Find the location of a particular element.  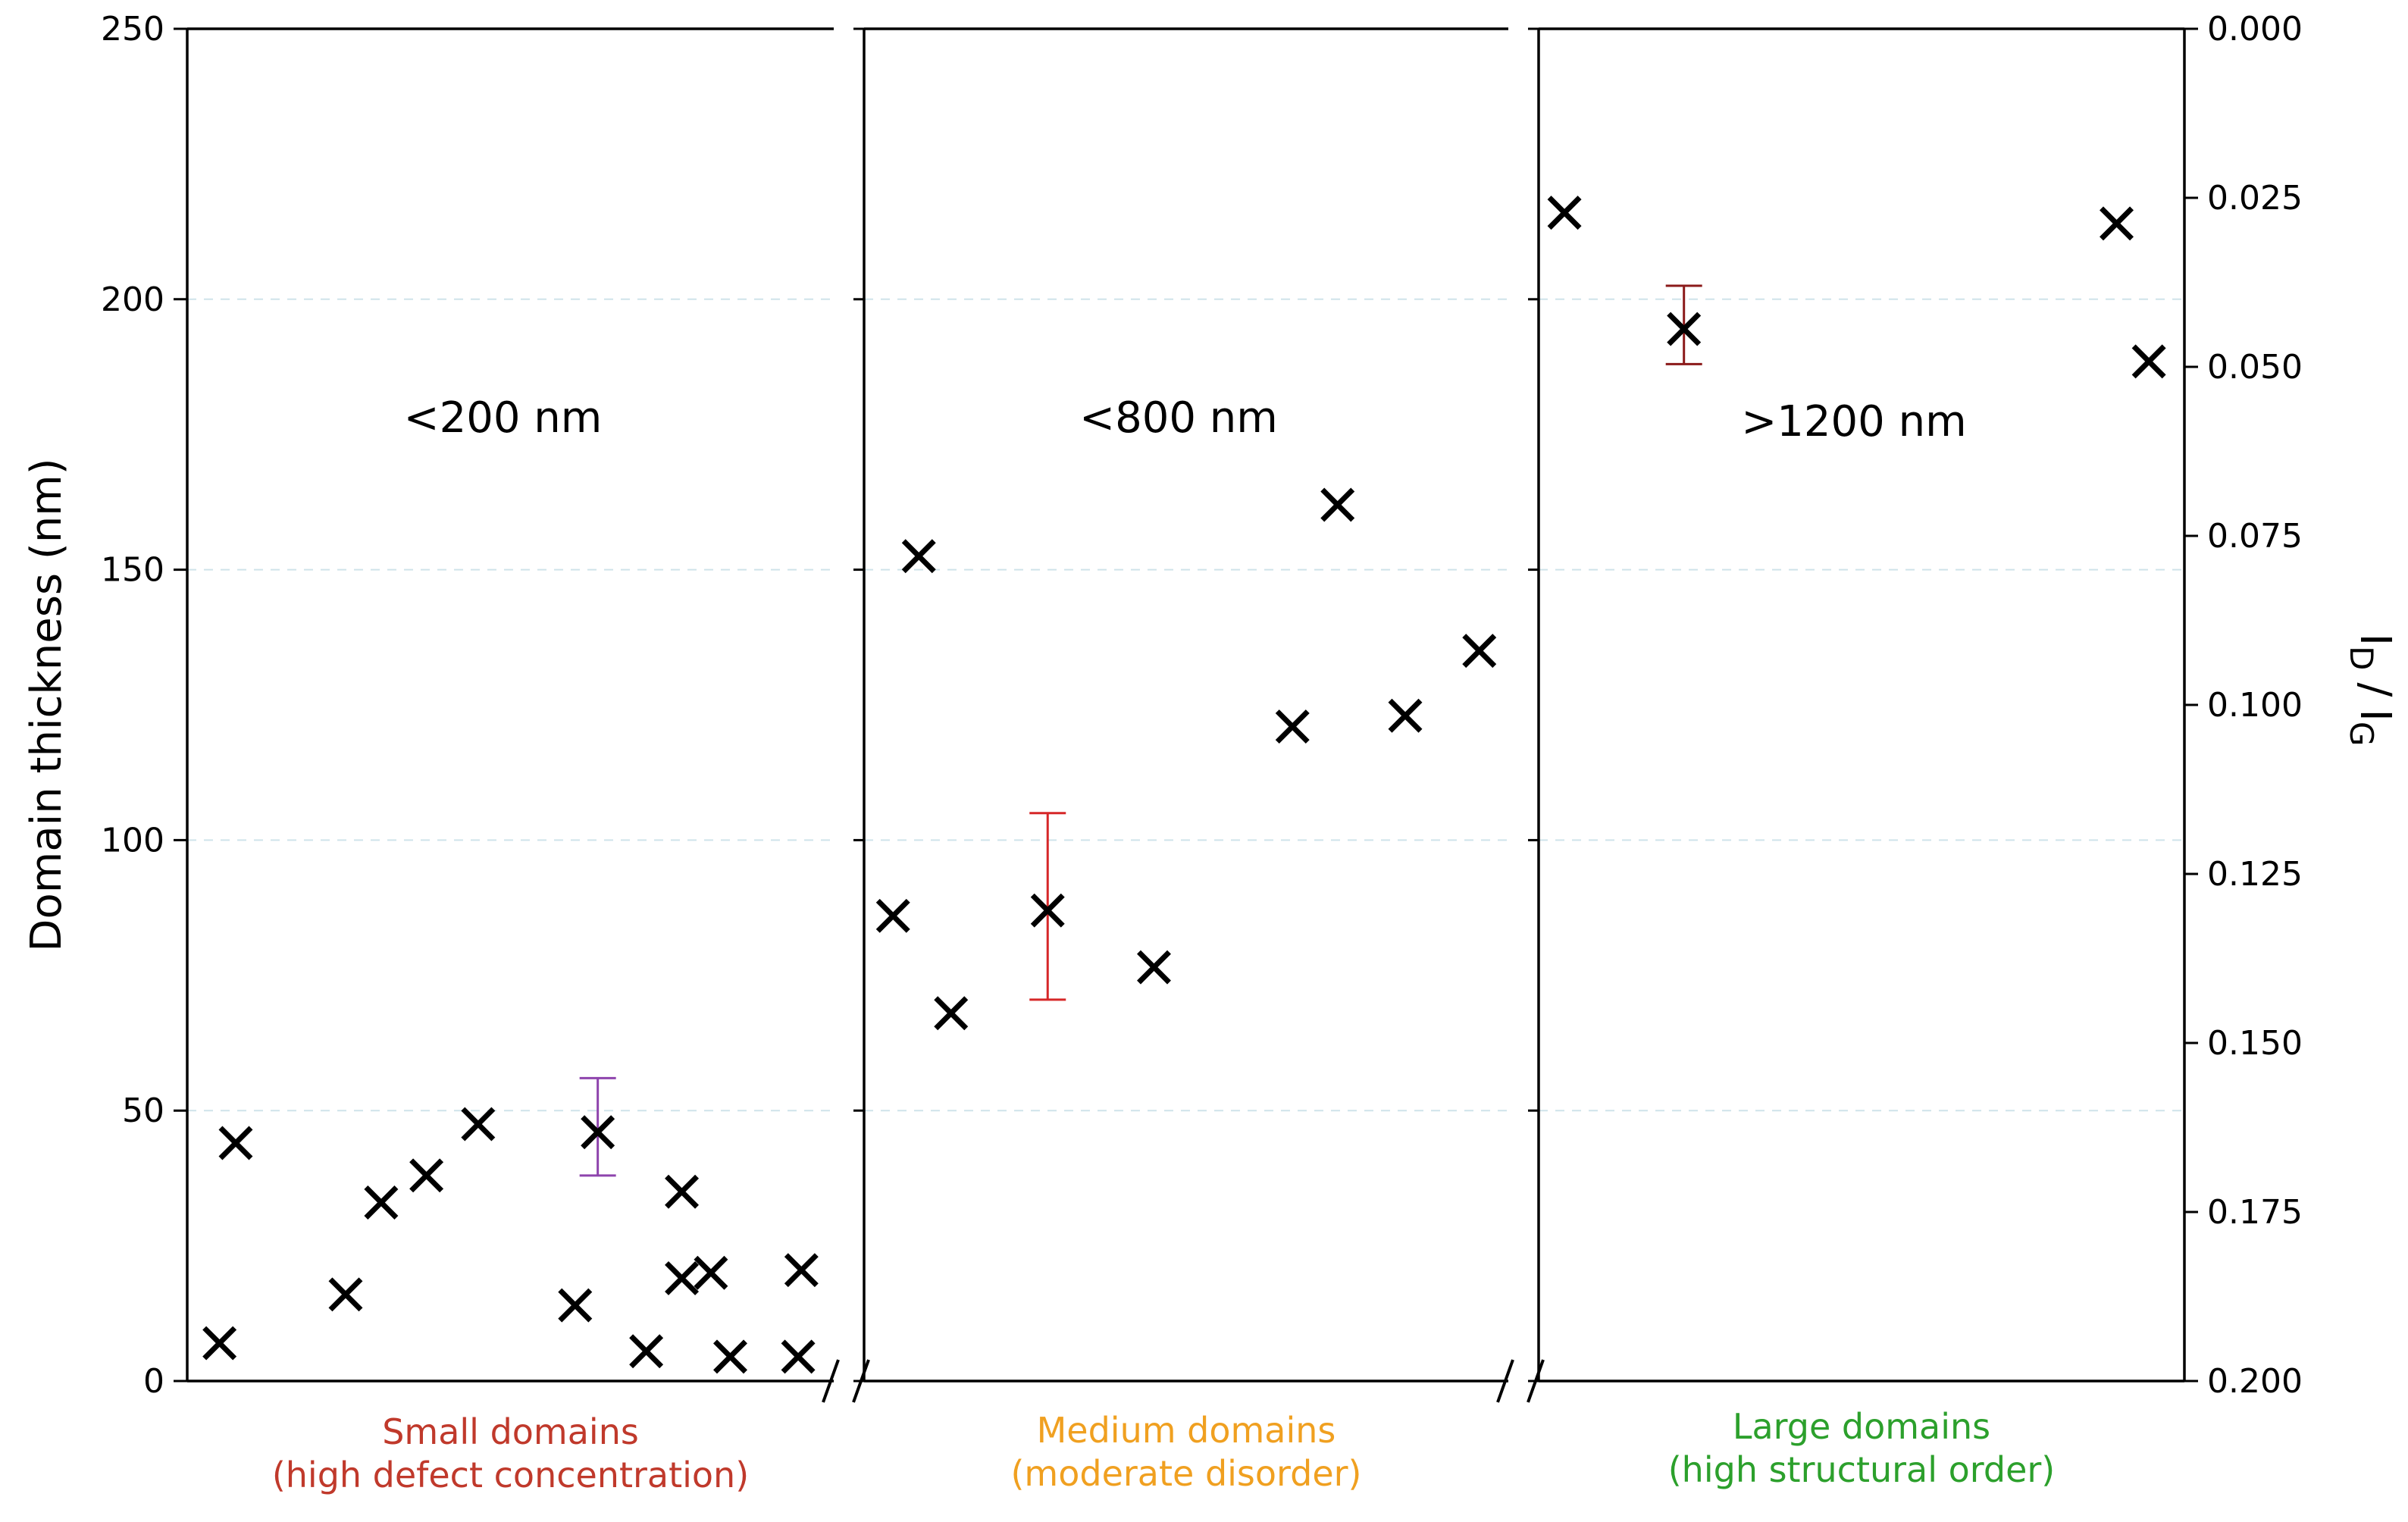

y2-tick-label: 0.050 is located at coordinates (2255, 367).